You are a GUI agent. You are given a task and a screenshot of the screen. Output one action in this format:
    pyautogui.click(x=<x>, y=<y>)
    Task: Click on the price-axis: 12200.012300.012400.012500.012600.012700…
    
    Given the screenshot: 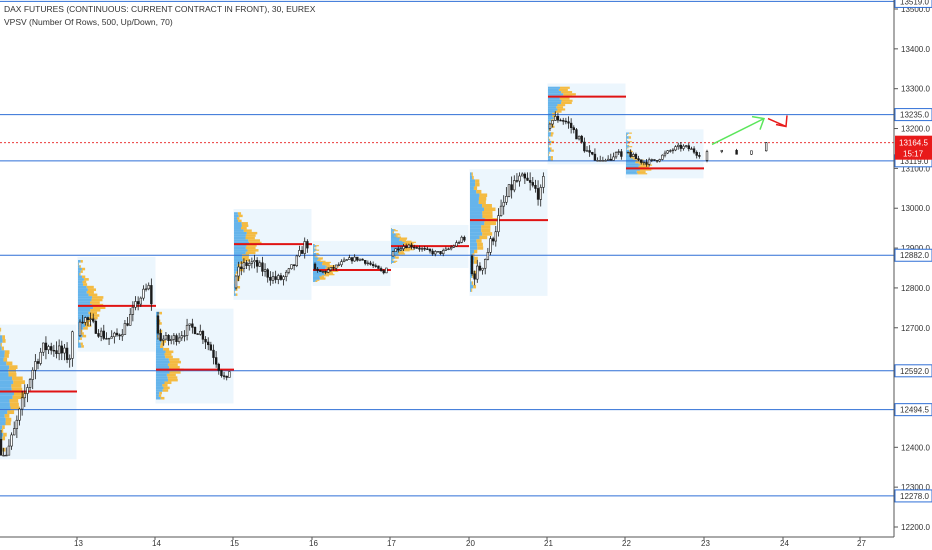 What is the action you would take?
    pyautogui.click(x=912, y=275)
    